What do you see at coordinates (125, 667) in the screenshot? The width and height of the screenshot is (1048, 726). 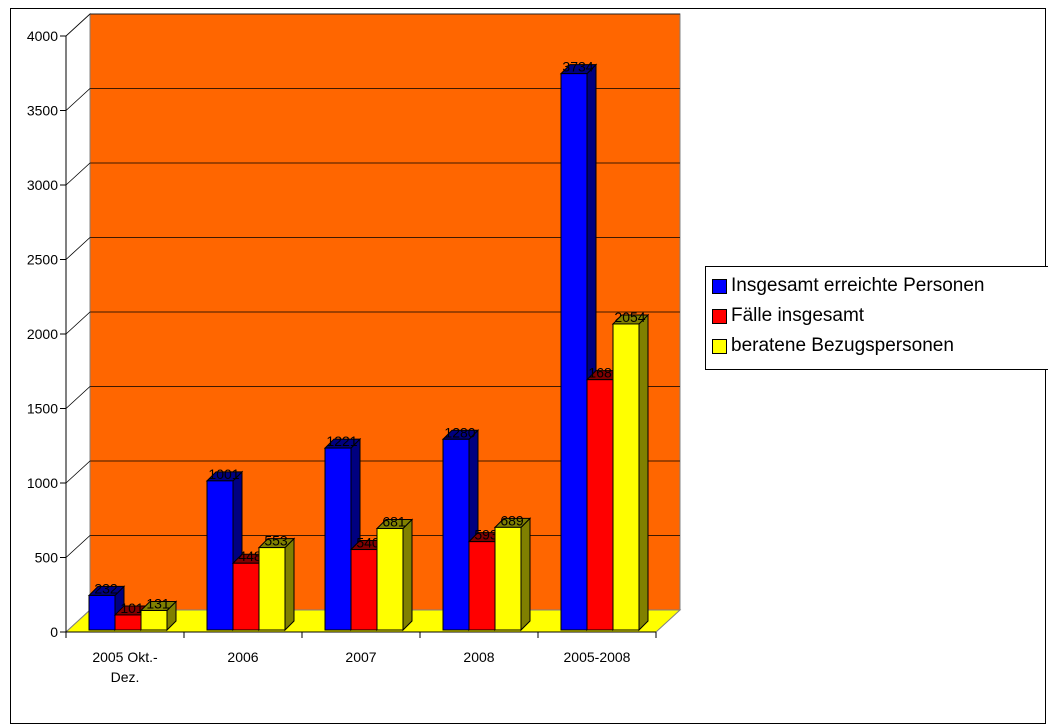 I see `x-tick-label-0: 2005 Okt.-Dez.` at bounding box center [125, 667].